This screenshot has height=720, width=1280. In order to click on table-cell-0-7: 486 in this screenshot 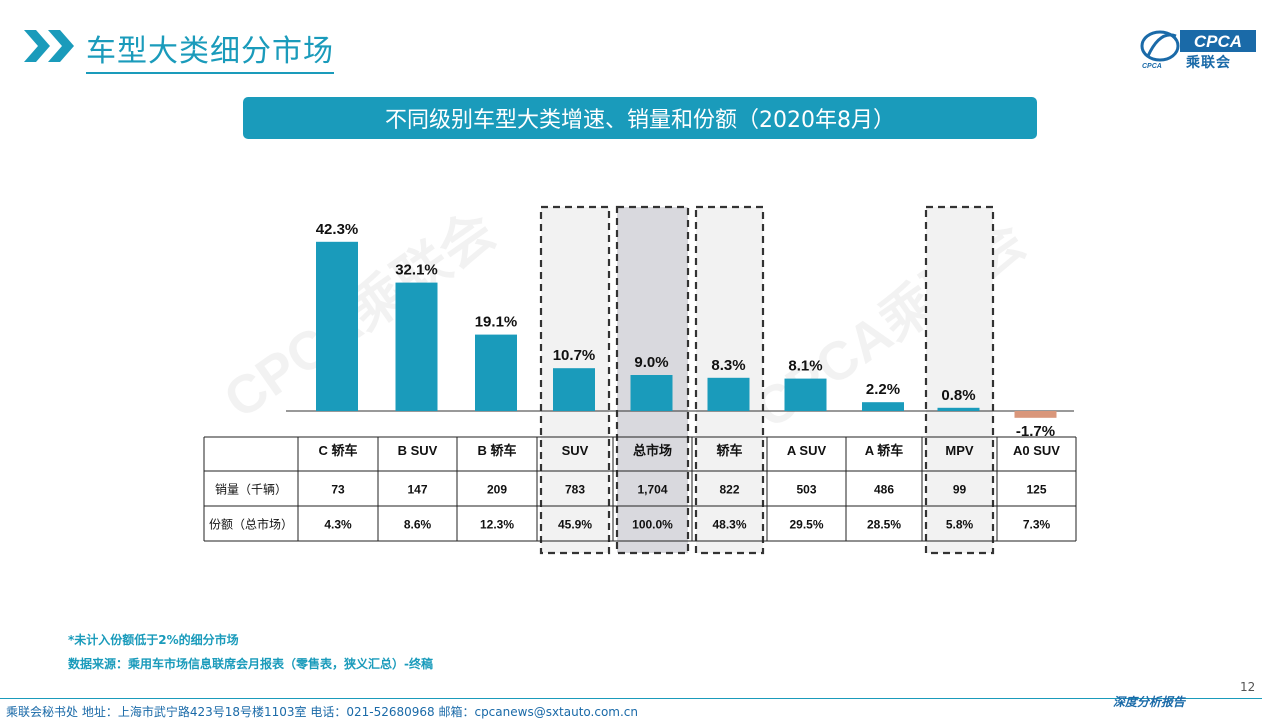, I will do `click(884, 490)`.